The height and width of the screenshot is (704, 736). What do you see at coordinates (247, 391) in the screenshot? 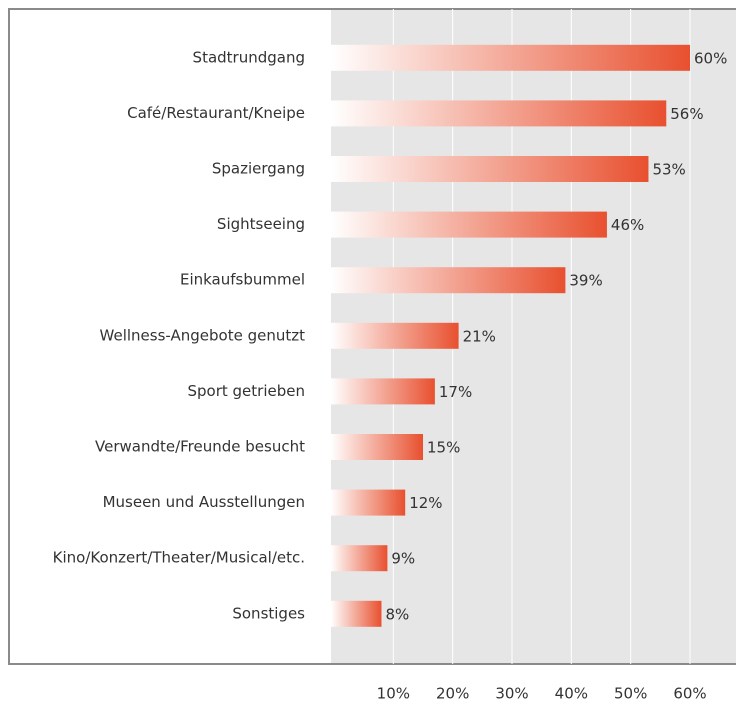
I see `category-label: Sport getrieben` at bounding box center [247, 391].